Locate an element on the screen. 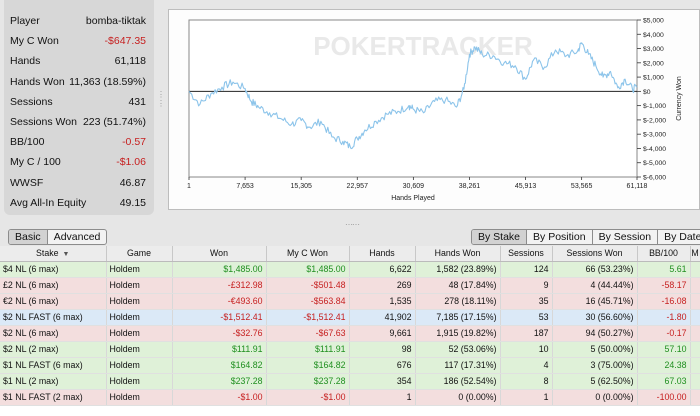 Image resolution: width=700 pixels, height=416 pixels. y-tick-label: $-6,000 is located at coordinates (654, 178).